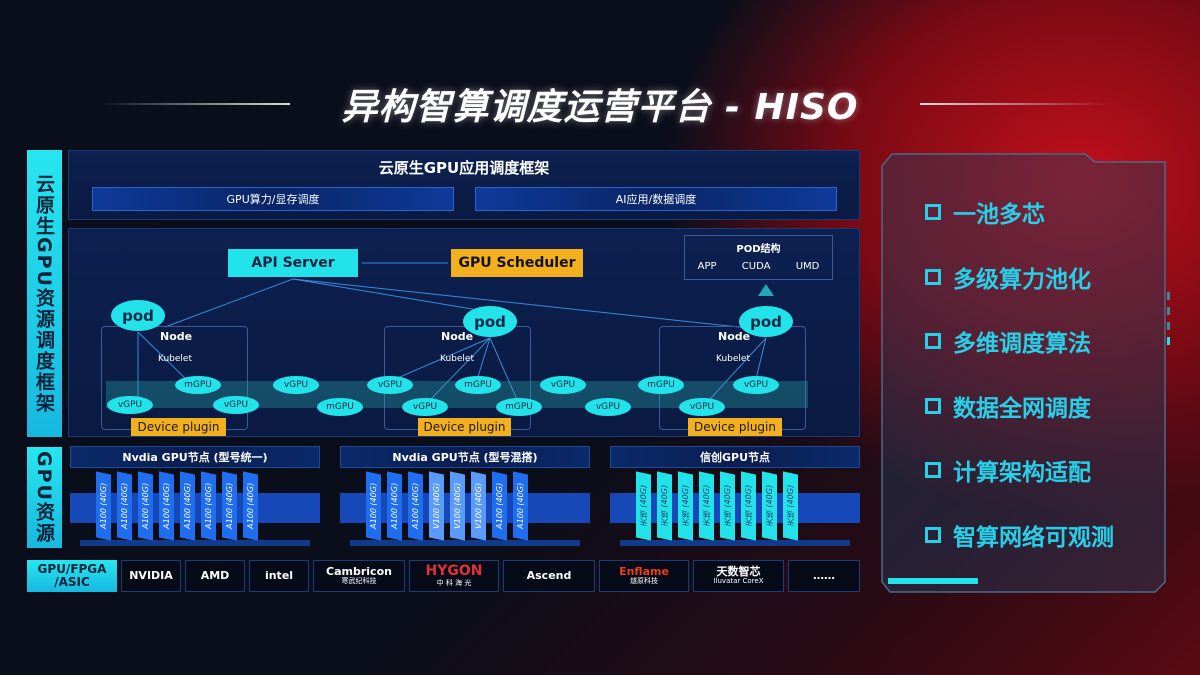 Image resolution: width=1200 pixels, height=675 pixels. I want to click on vendor-name: intel, so click(279, 575).